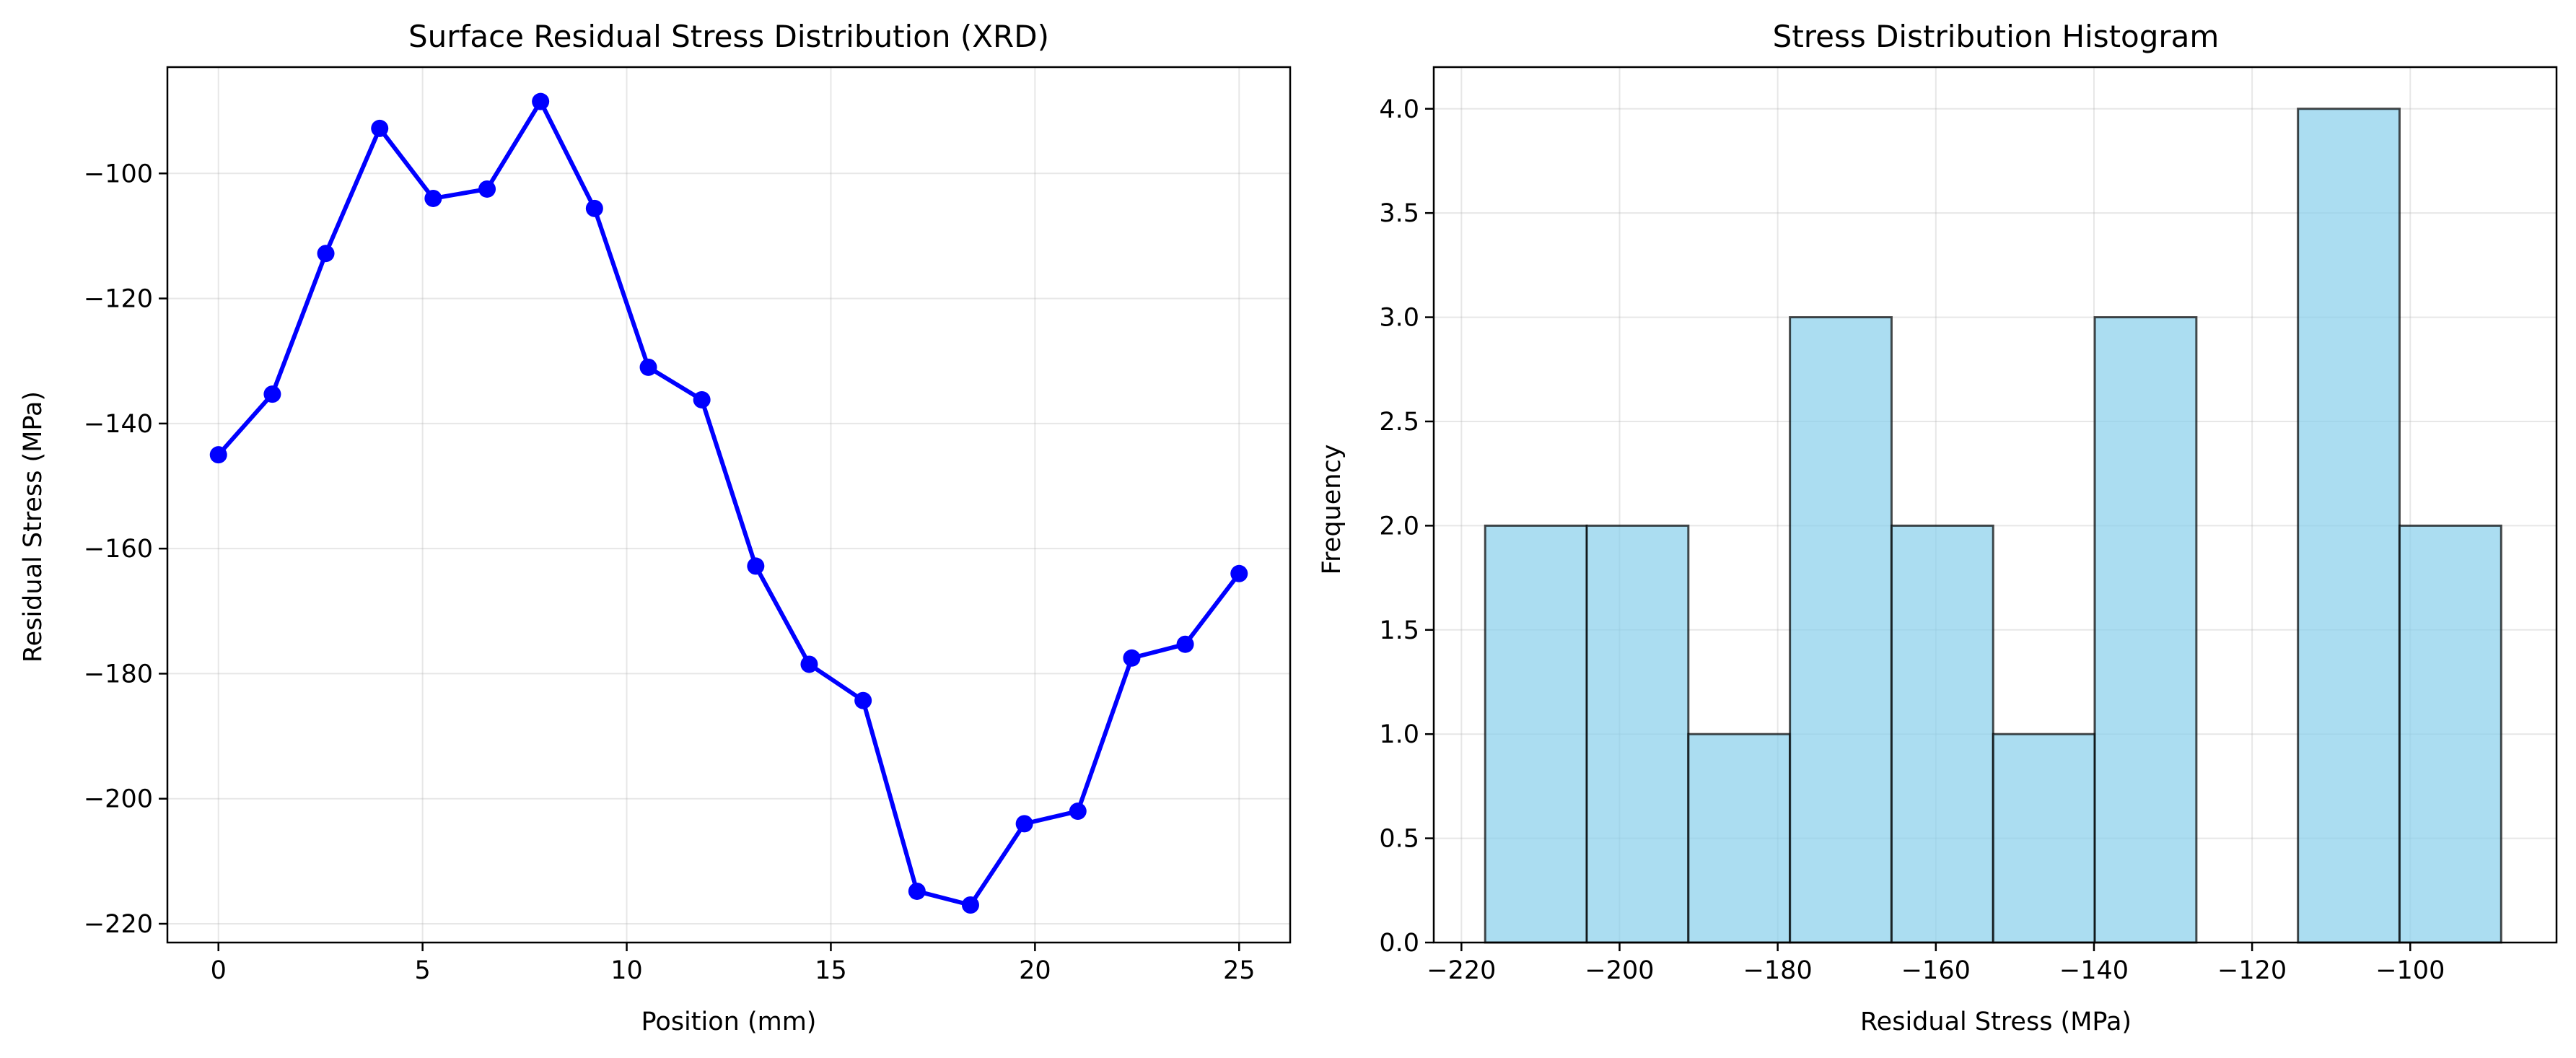  I want to click on y-tick-label: 1.5, so click(1399, 630).